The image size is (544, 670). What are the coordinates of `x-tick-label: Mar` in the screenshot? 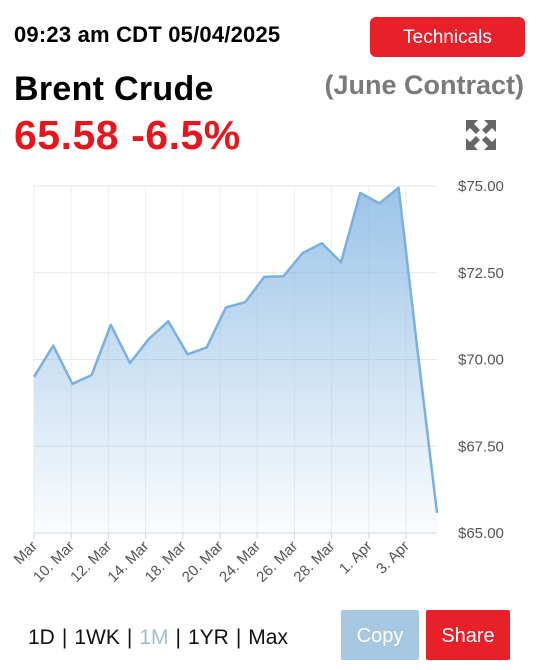 It's located at (26, 553).